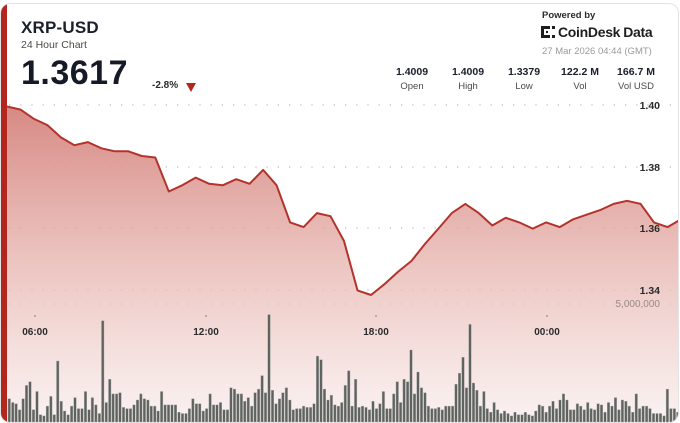 Image resolution: width=680 pixels, height=423 pixels. Describe the element at coordinates (191, 87) in the screenshot. I see `down-triangle-icon` at that location.